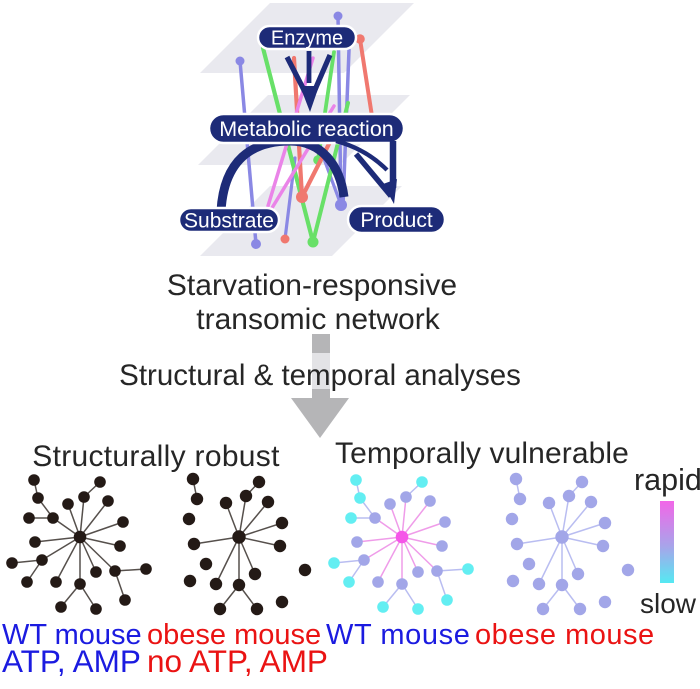 The height and width of the screenshot is (689, 700). What do you see at coordinates (318, 319) in the screenshot?
I see `svg-text: transomic network` at bounding box center [318, 319].